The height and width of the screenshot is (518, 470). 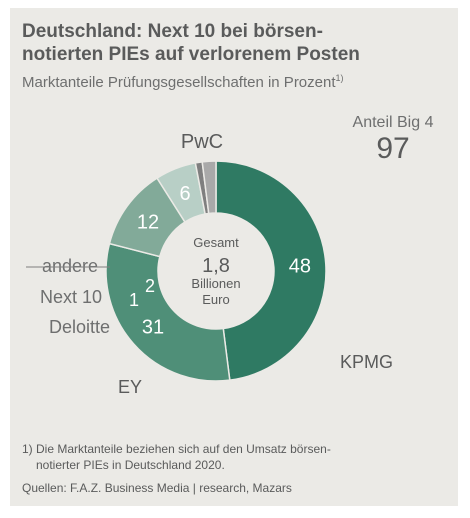 What do you see at coordinates (130, 387) in the screenshot?
I see `category-label-ey: EY` at bounding box center [130, 387].